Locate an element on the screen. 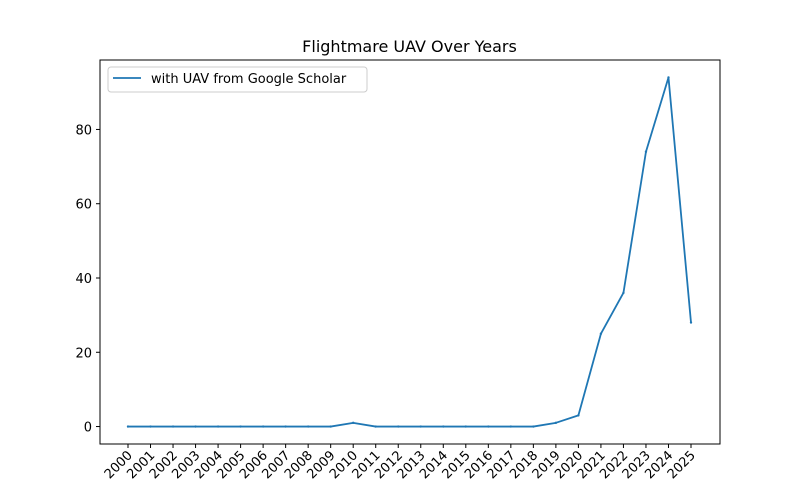  y-tick-label: 20 is located at coordinates (83, 353).